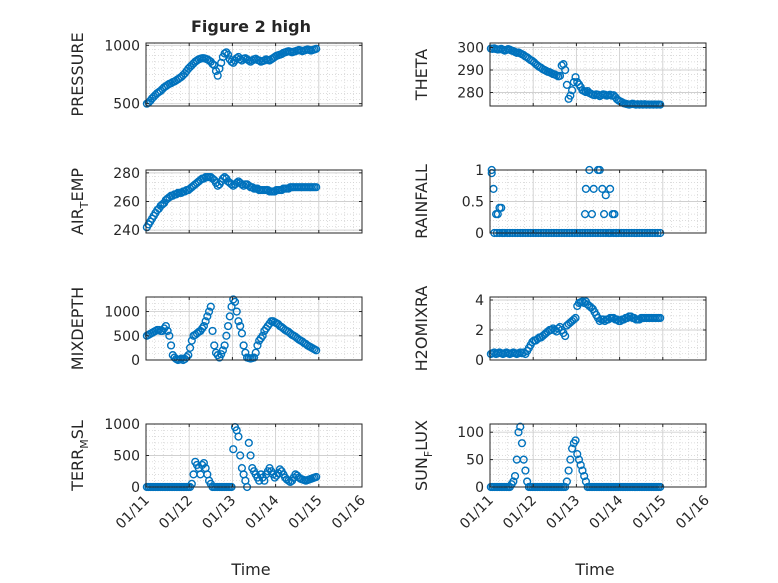 This screenshot has height=583, width=778. I want to click on y-axis-label: SUNFLUX, so click(423, 455).